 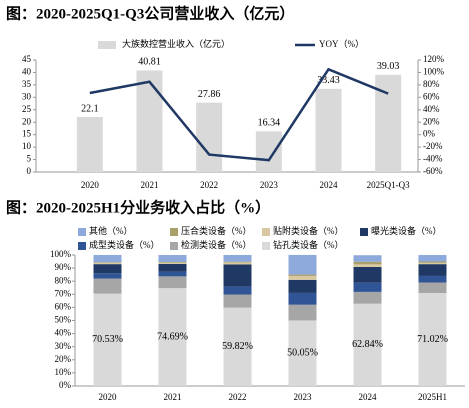 What do you see at coordinates (27, 146) in the screenshot?
I see `y-tick-label: 10` at bounding box center [27, 146].